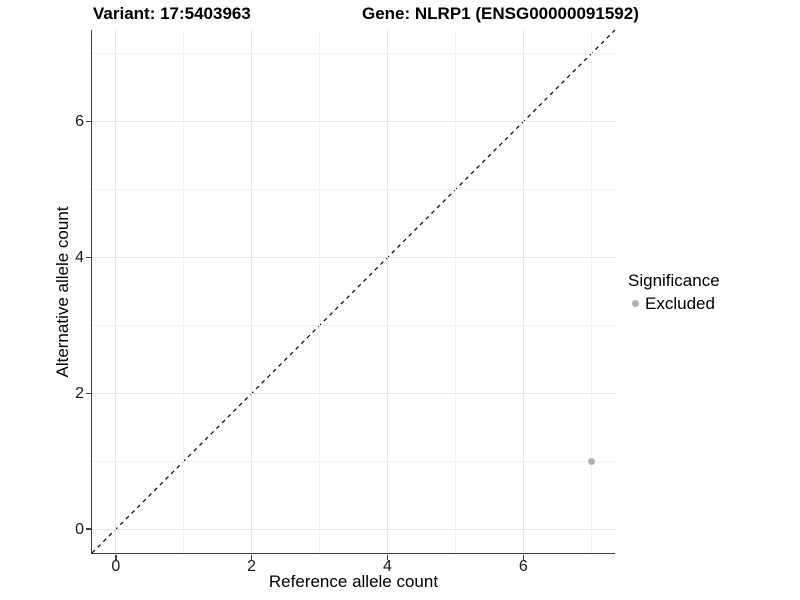  Describe the element at coordinates (79, 258) in the screenshot. I see `y-tick-label: 4` at that location.